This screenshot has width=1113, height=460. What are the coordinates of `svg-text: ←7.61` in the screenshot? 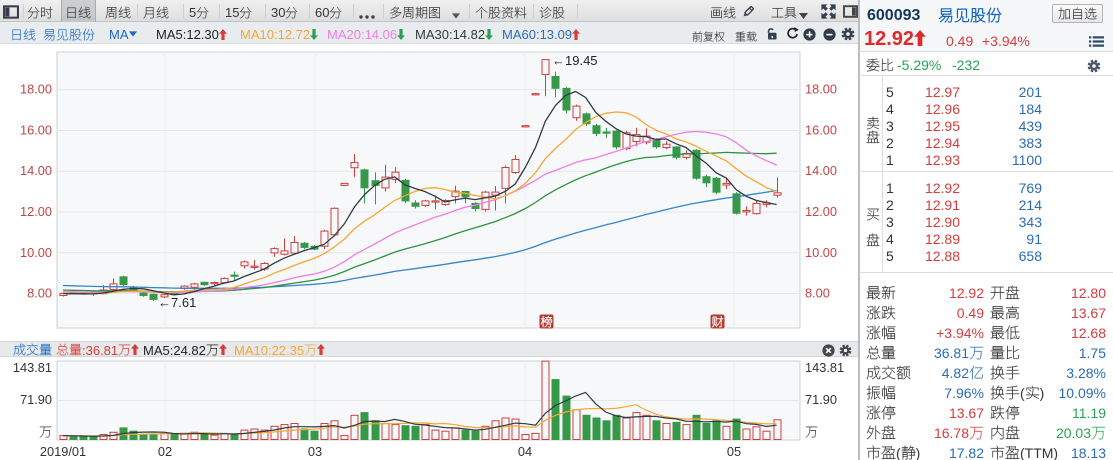 It's located at (177, 302).